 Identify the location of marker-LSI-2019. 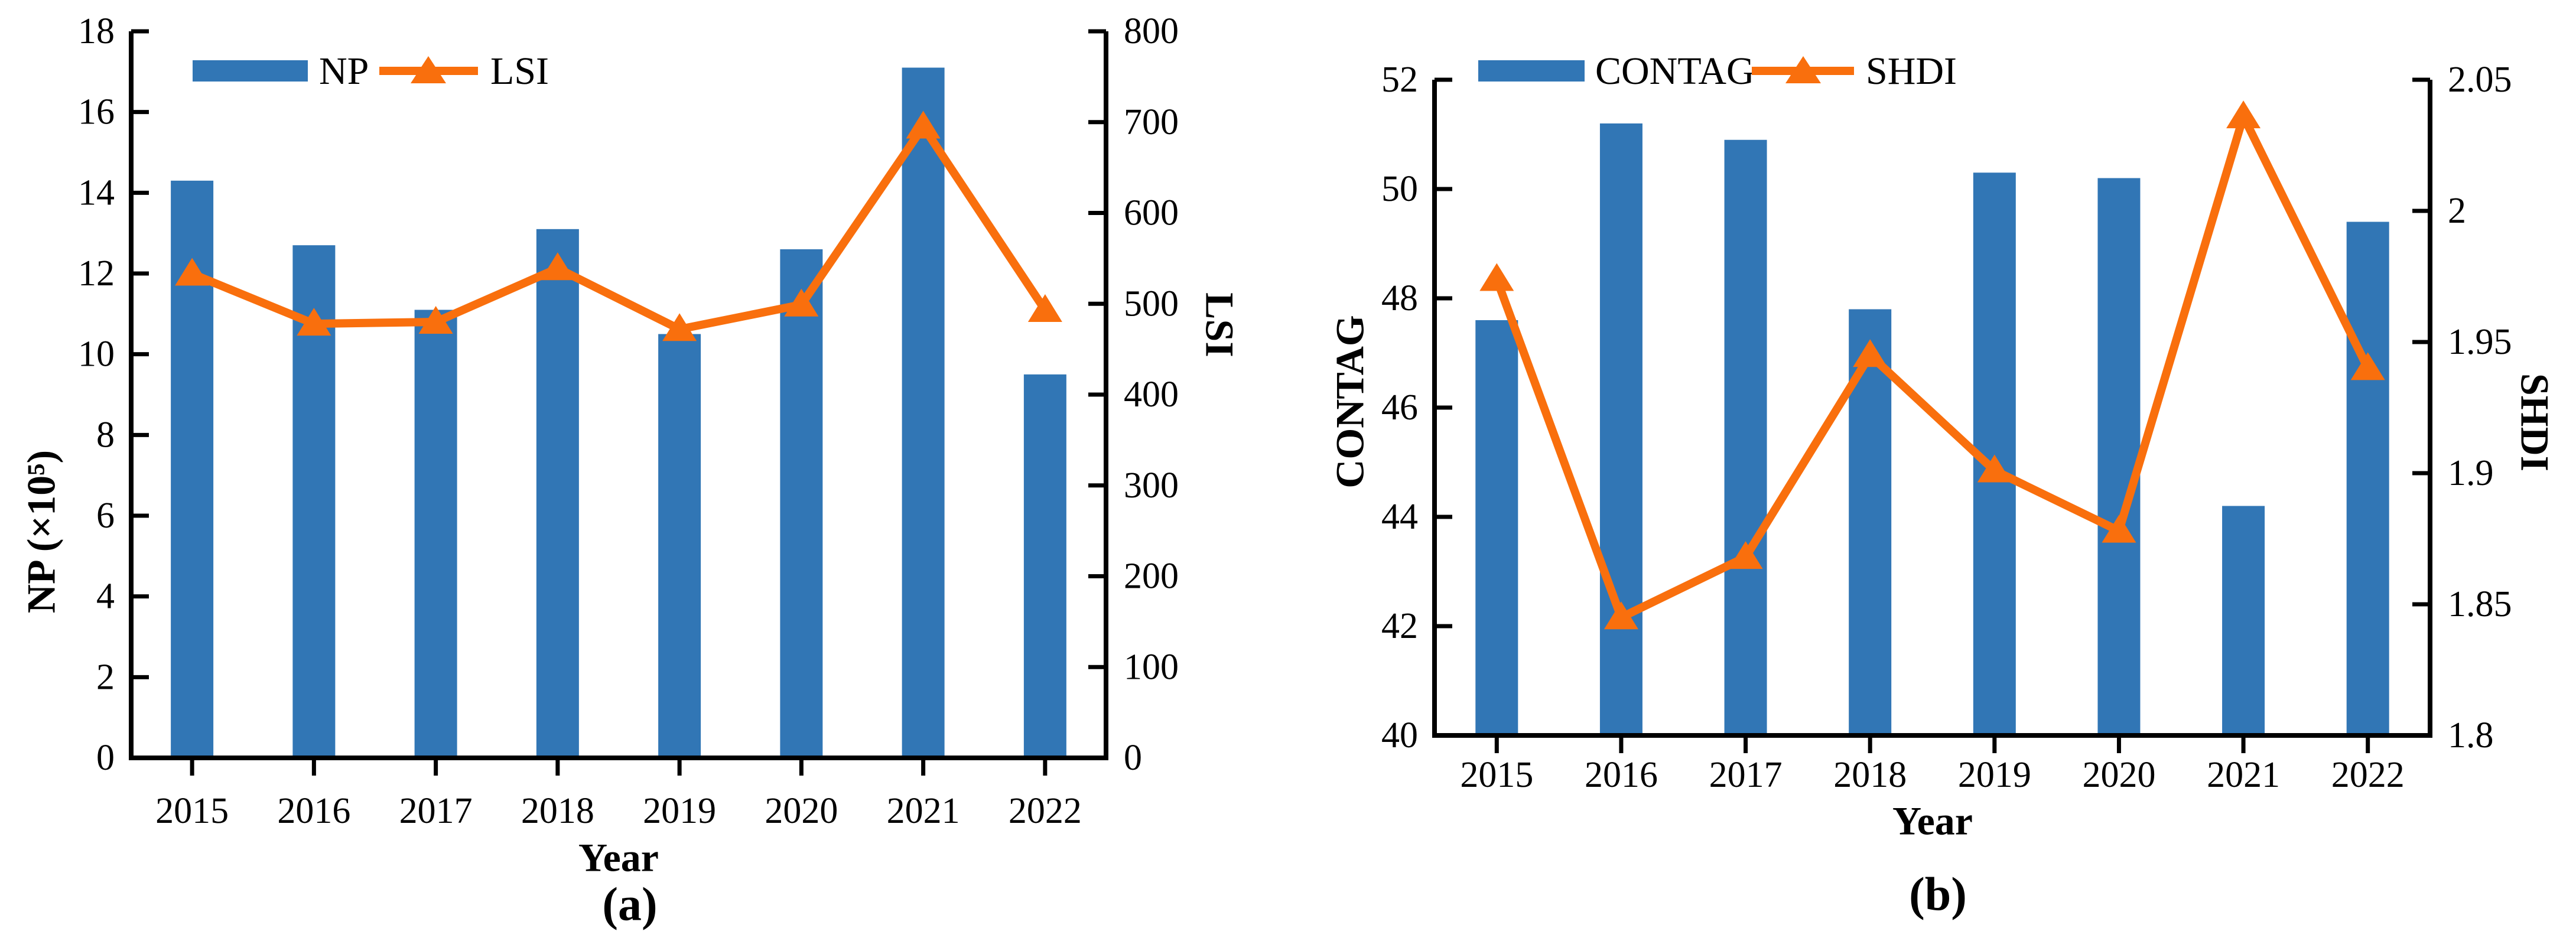
(680, 327).